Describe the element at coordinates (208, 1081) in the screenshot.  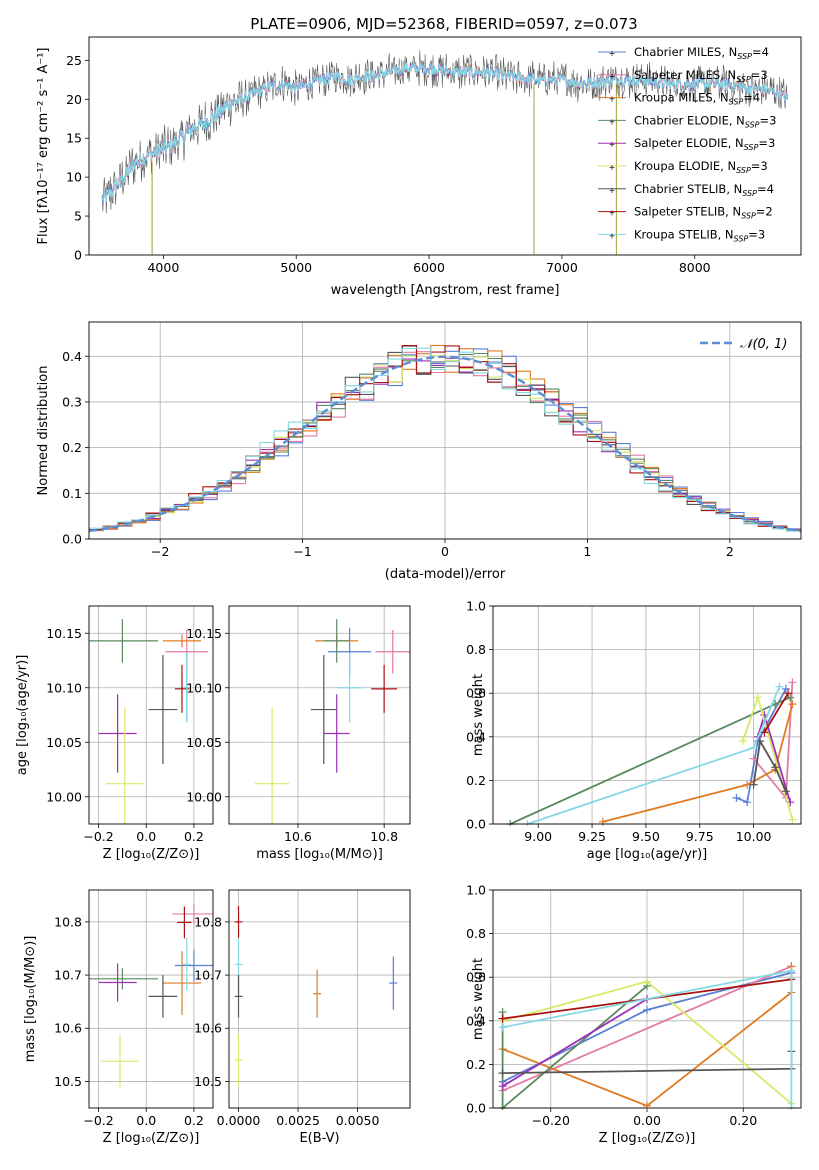
I see `mass_vs_ebv-ytick-label: 10.5` at that location.